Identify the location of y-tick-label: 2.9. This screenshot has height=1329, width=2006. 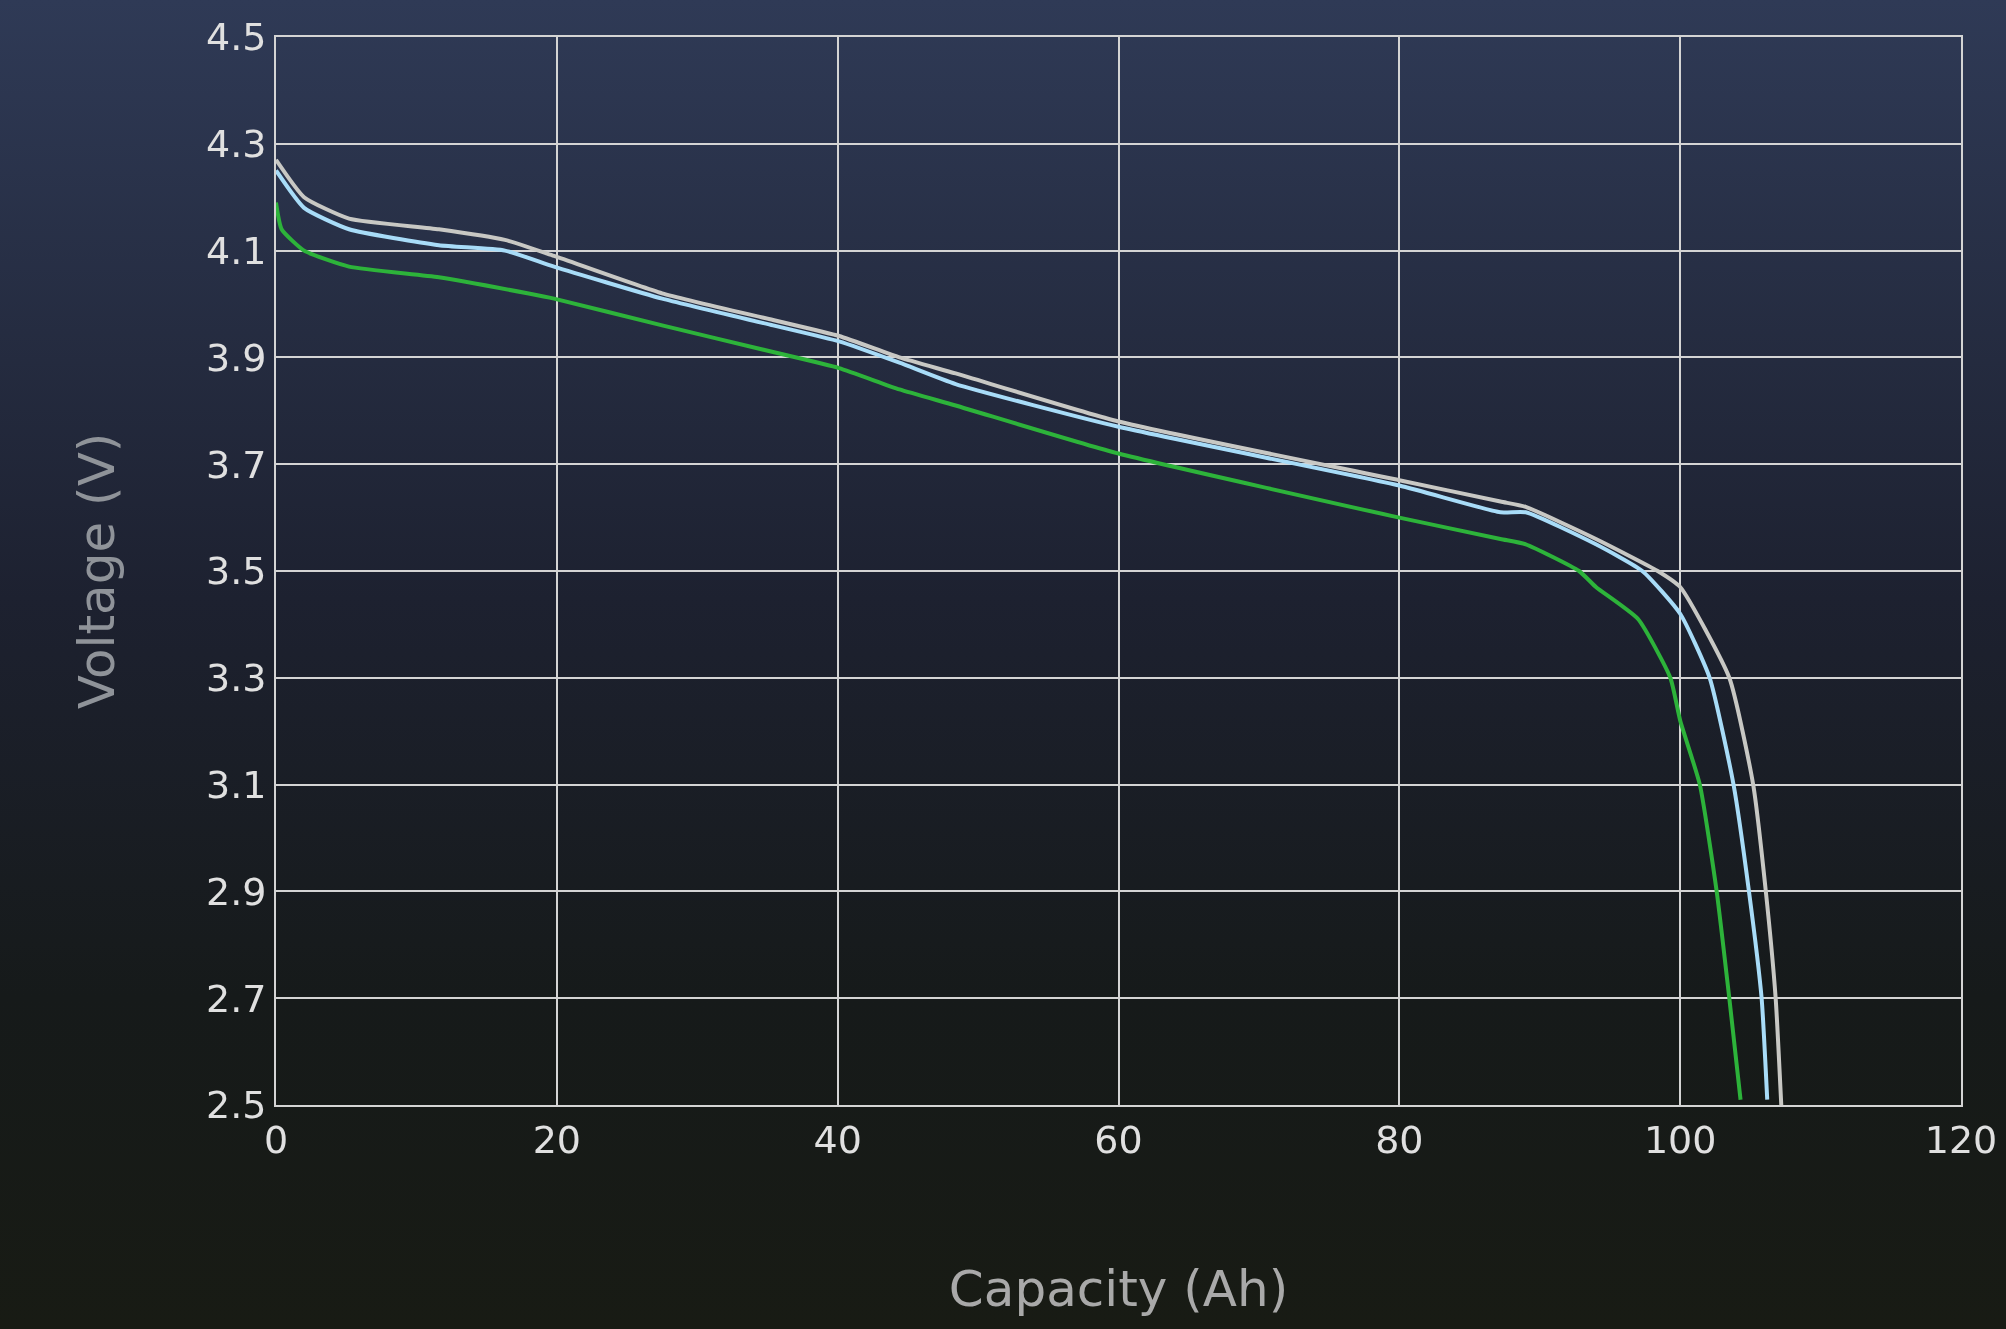
(236, 891).